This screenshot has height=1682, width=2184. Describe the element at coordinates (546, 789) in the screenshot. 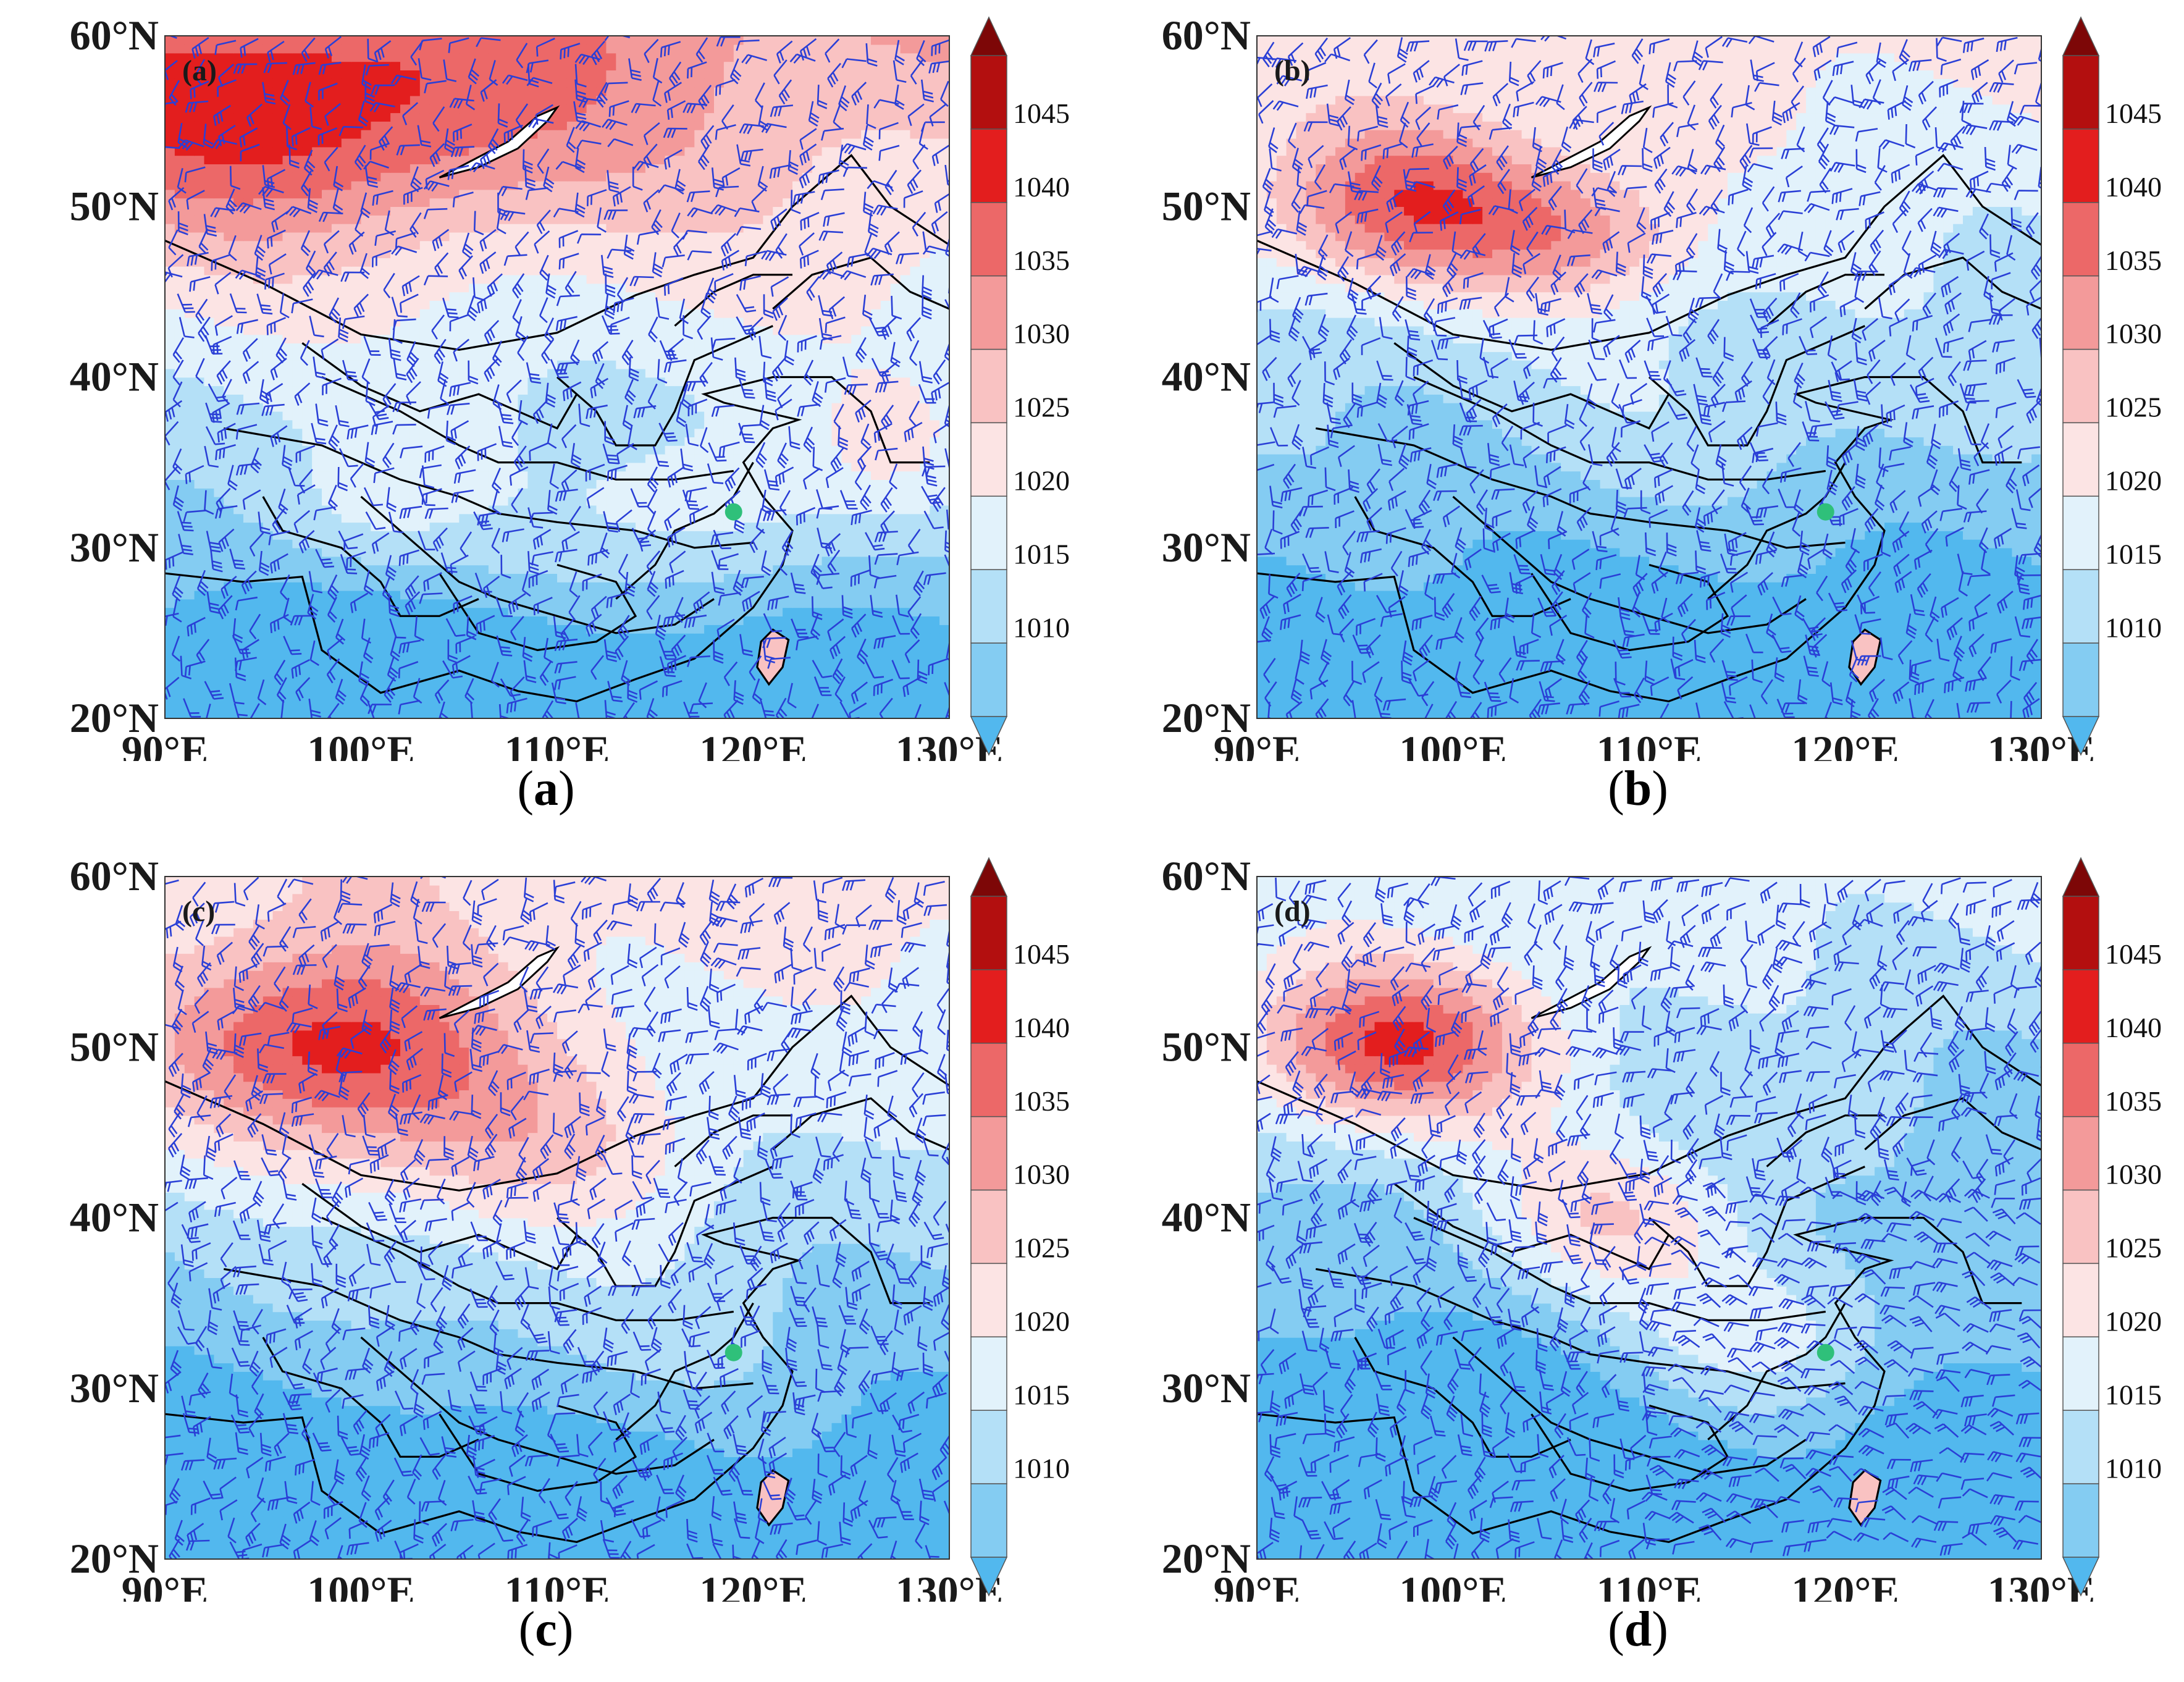

I see `panel-caption-a: (a)` at that location.